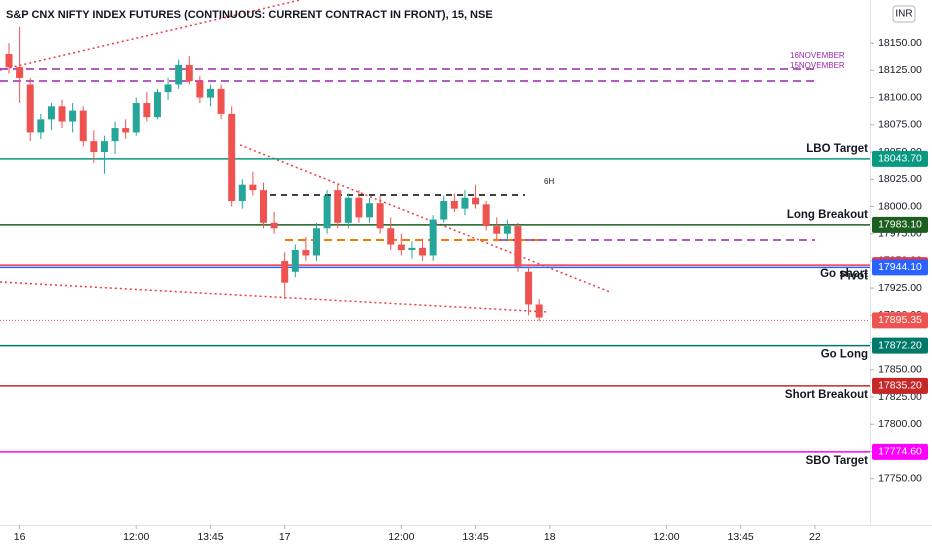  I want to click on level-name: Long Breakout, so click(827, 215).